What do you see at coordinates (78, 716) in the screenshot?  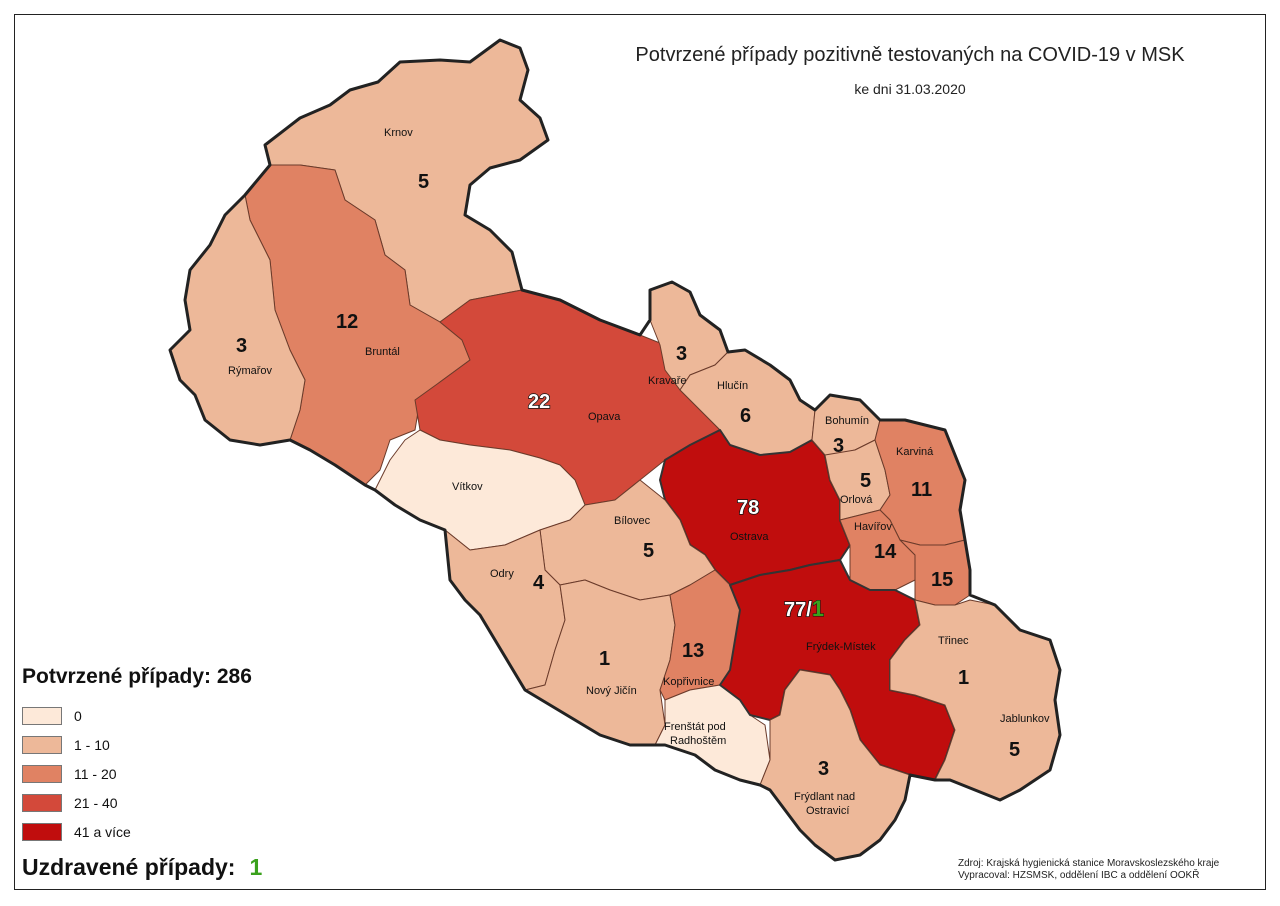 I see `legend-label-0: 0` at bounding box center [78, 716].